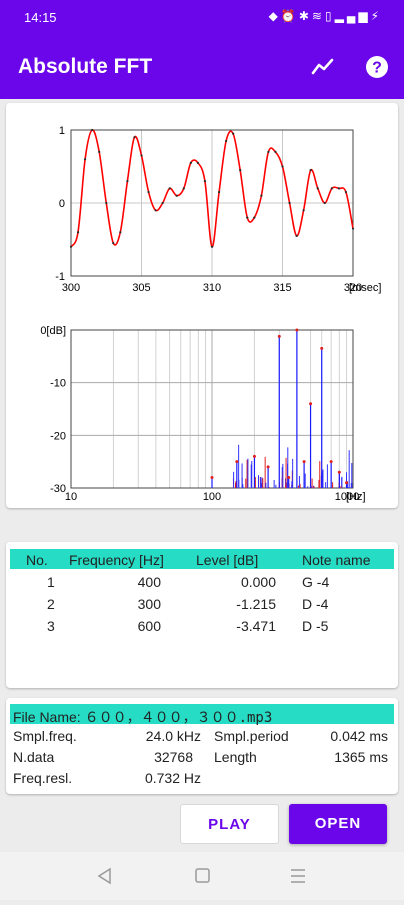  Describe the element at coordinates (353, 288) in the screenshot. I see `waveform-x-tick: 320` at that location.